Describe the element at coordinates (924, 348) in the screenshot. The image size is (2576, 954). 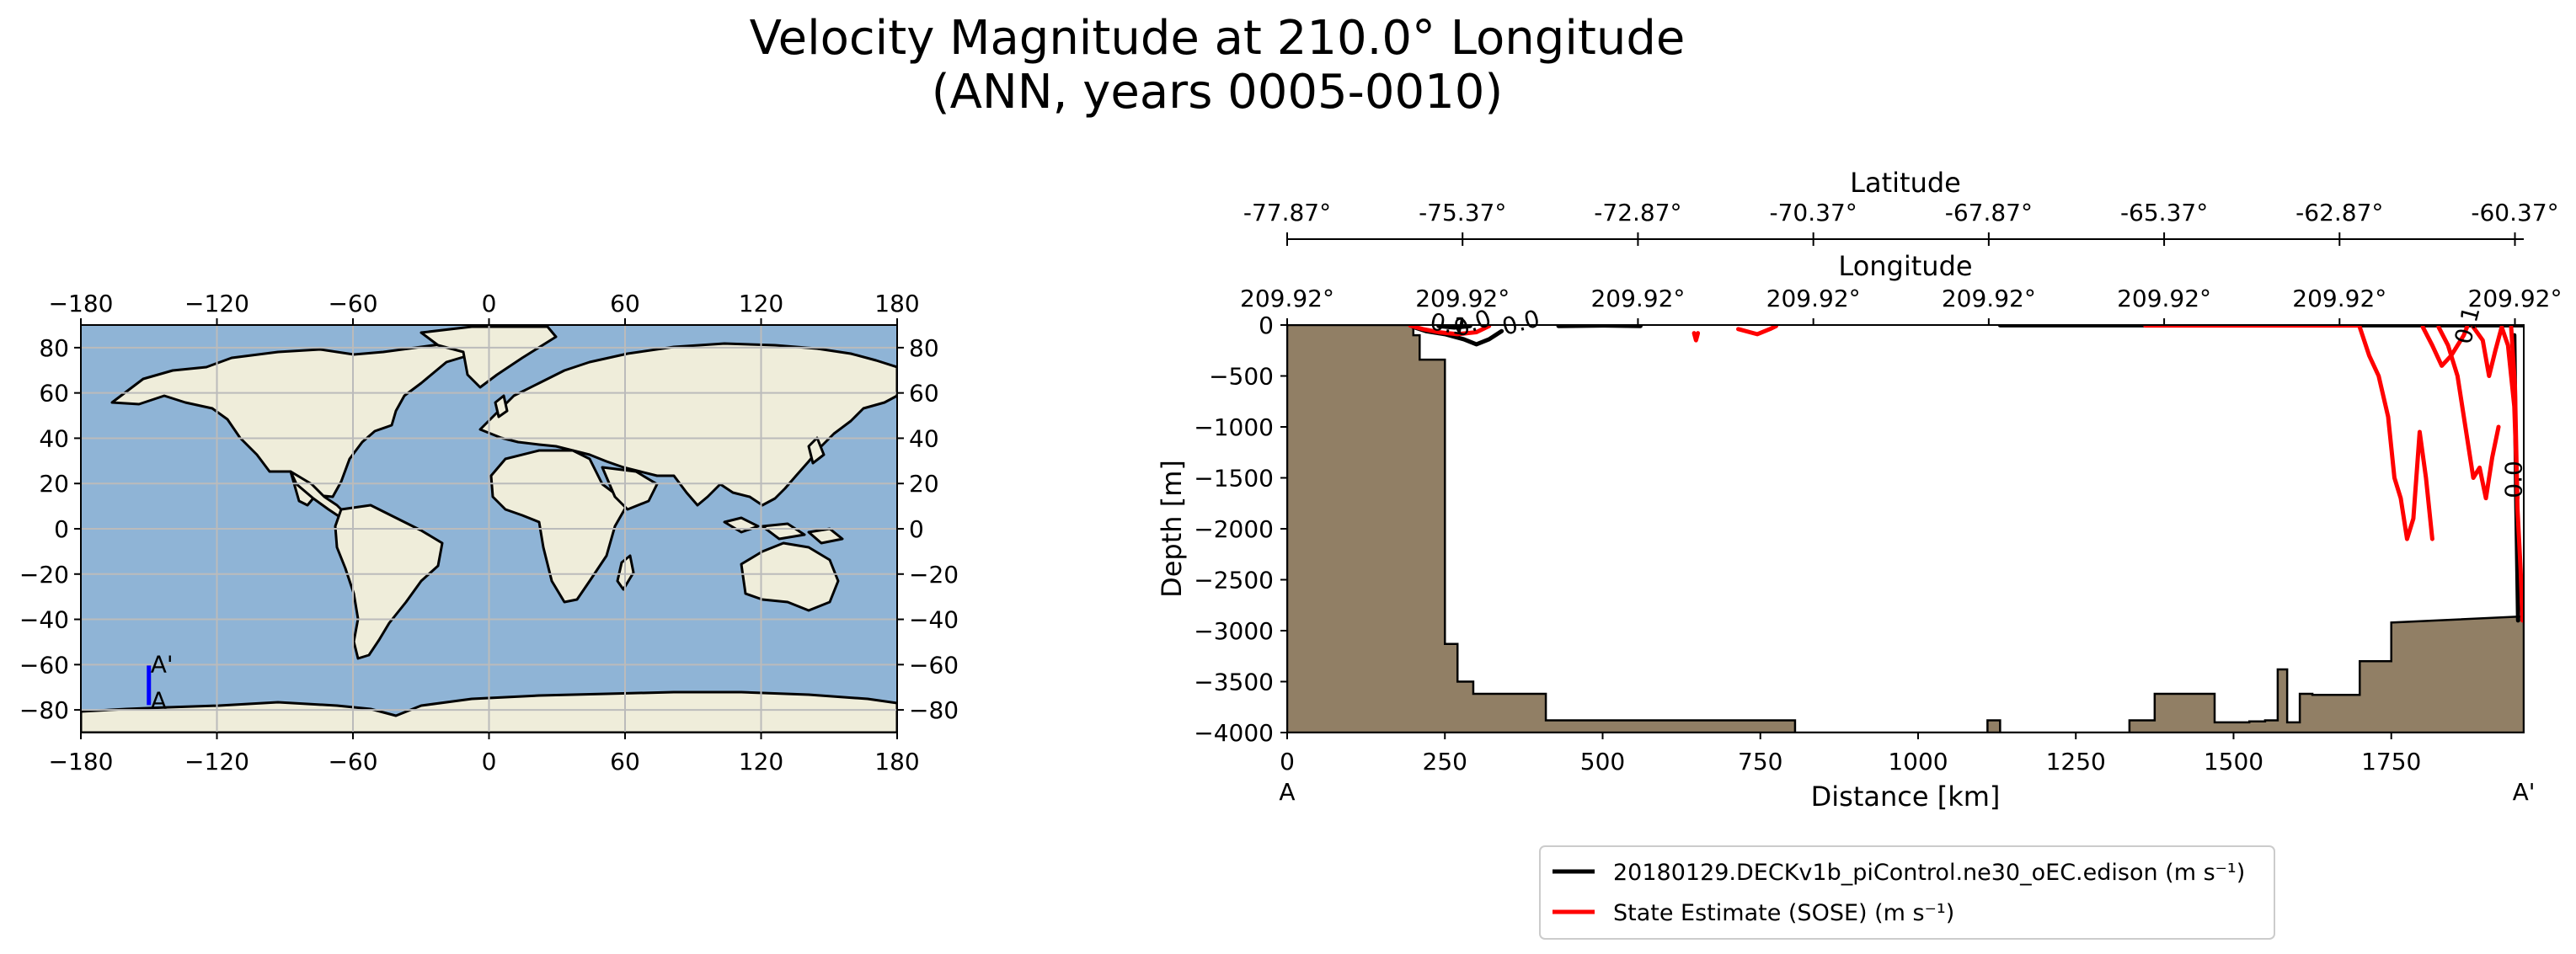
I see `map-lat-tick-label-right: 80` at that location.